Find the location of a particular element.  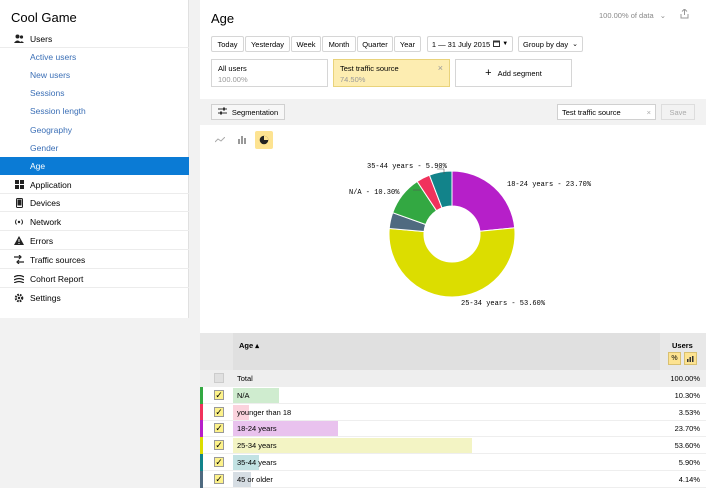

warning-icon is located at coordinates (19, 241).